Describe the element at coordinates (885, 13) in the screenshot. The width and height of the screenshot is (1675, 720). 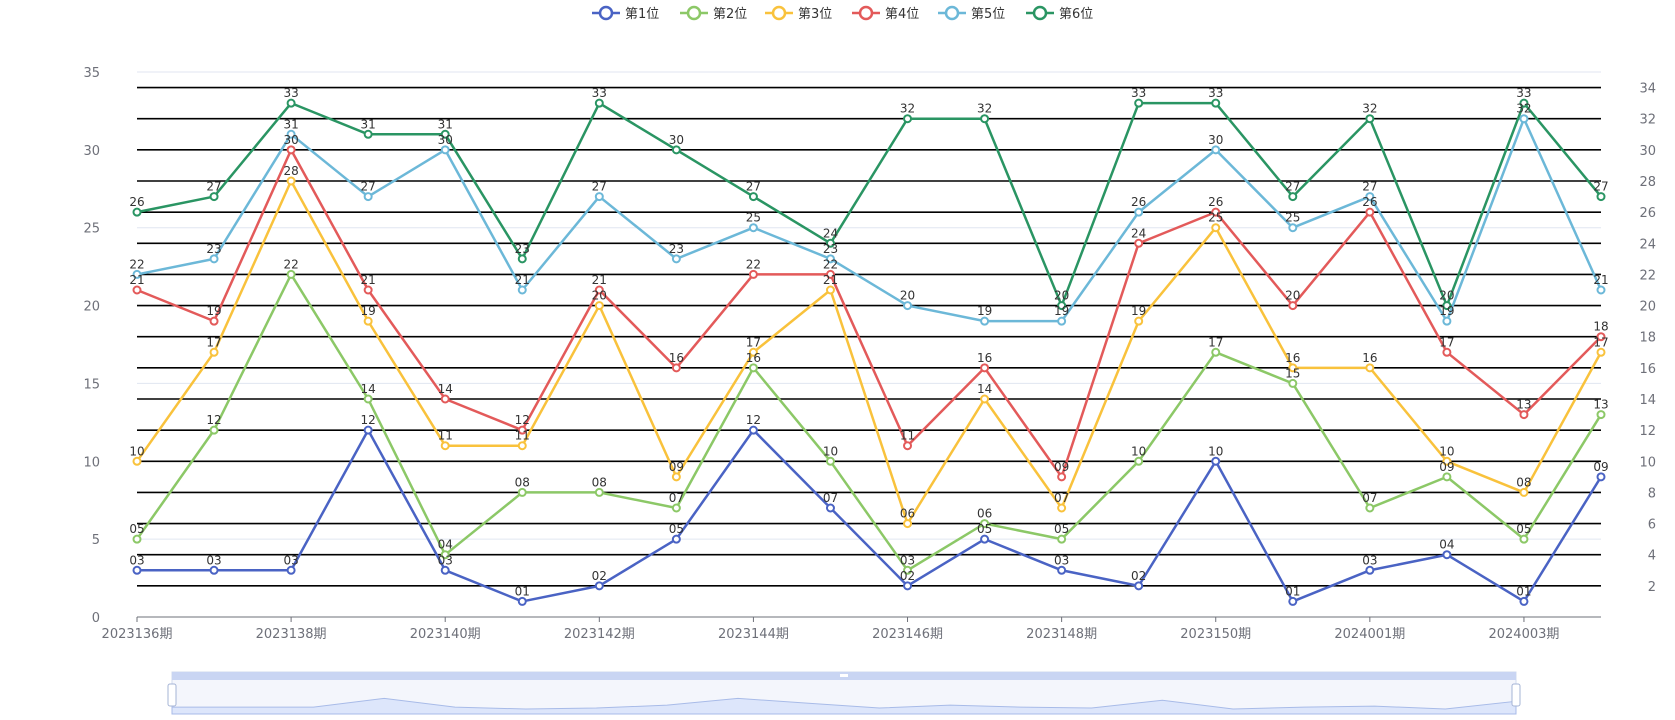
I see `legend-item: 第4位` at that location.